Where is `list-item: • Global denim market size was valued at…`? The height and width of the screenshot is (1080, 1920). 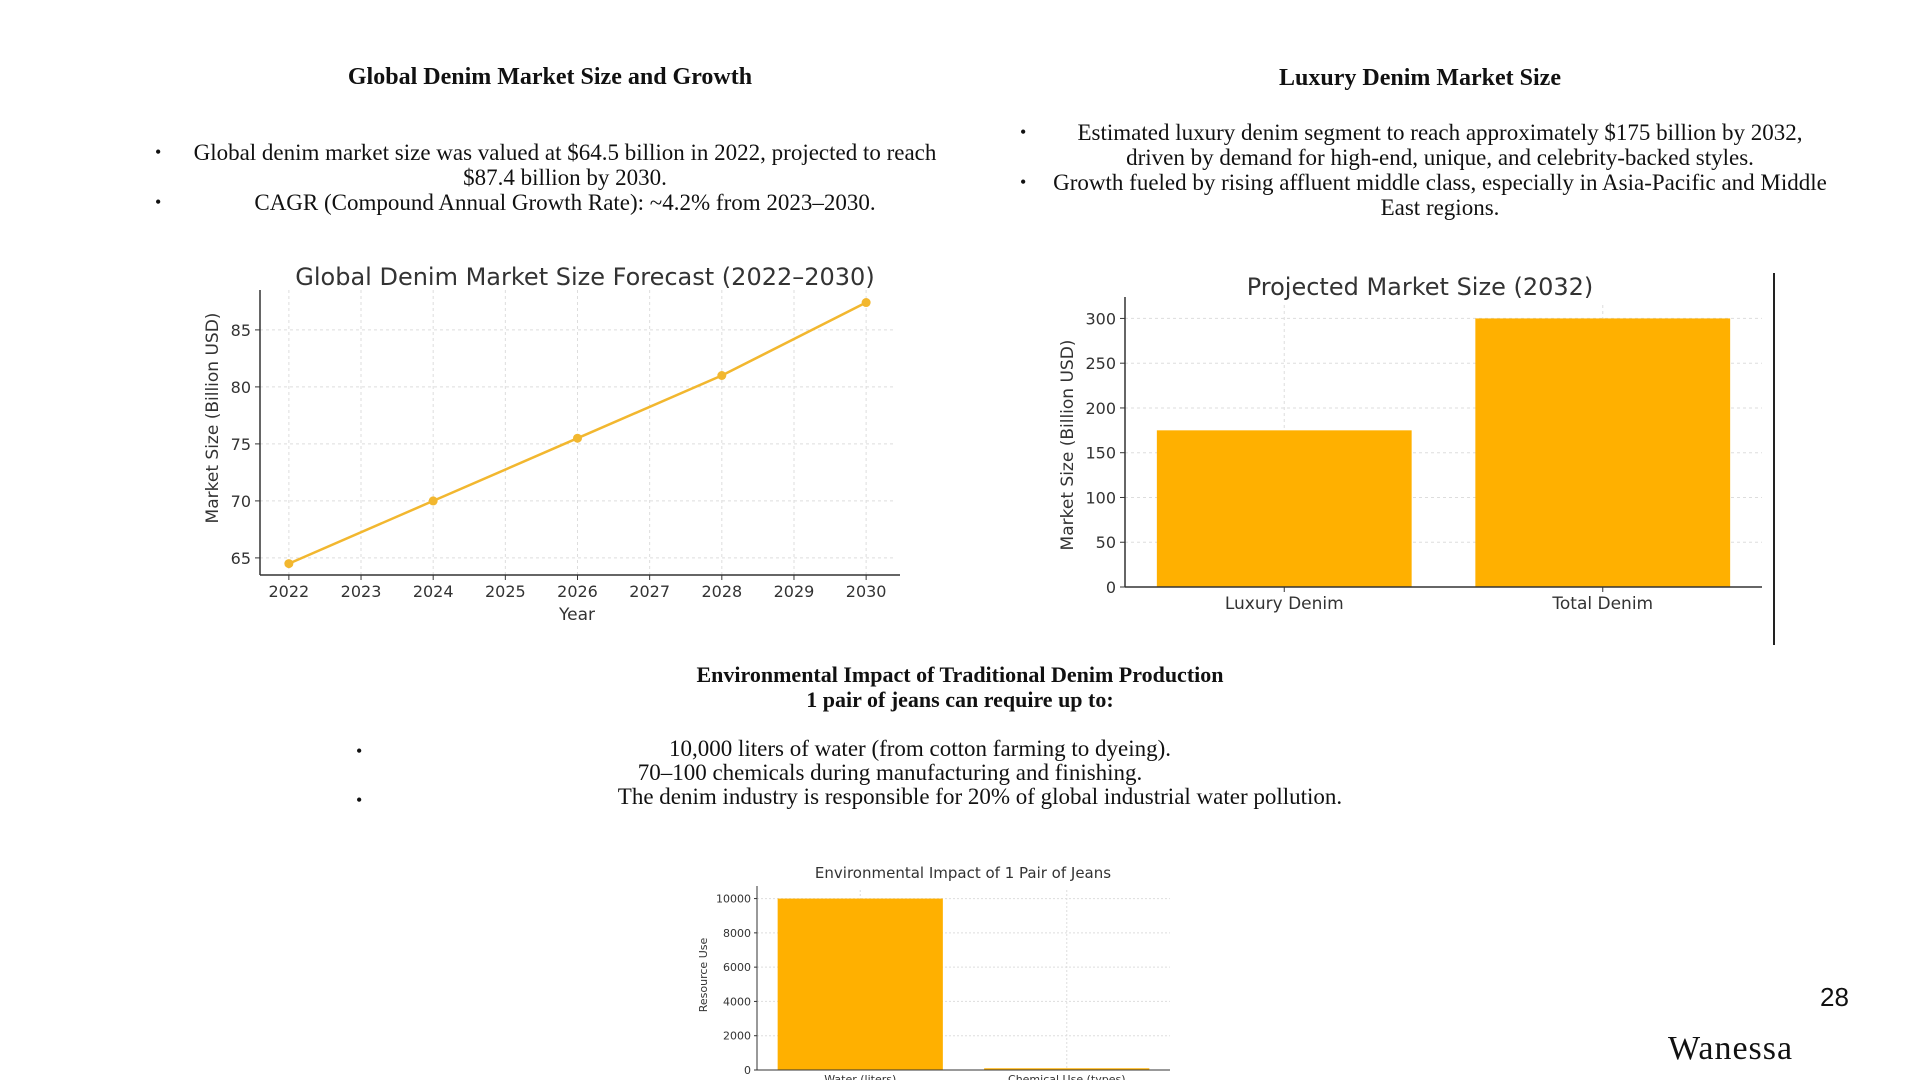
list-item: • Global denim market size was valued at… is located at coordinates (550, 165).